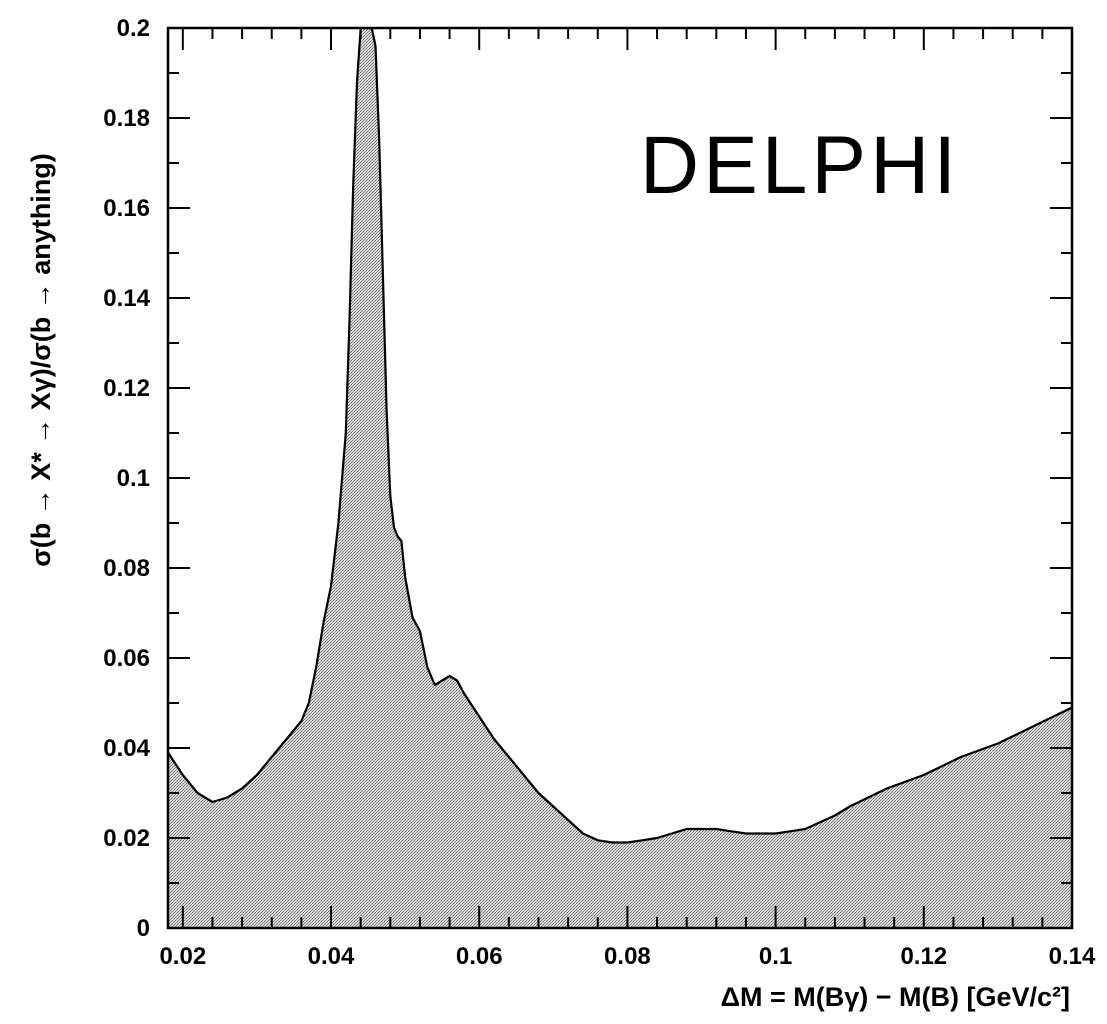  I want to click on y-tick-label: 0.16, so click(126, 208).